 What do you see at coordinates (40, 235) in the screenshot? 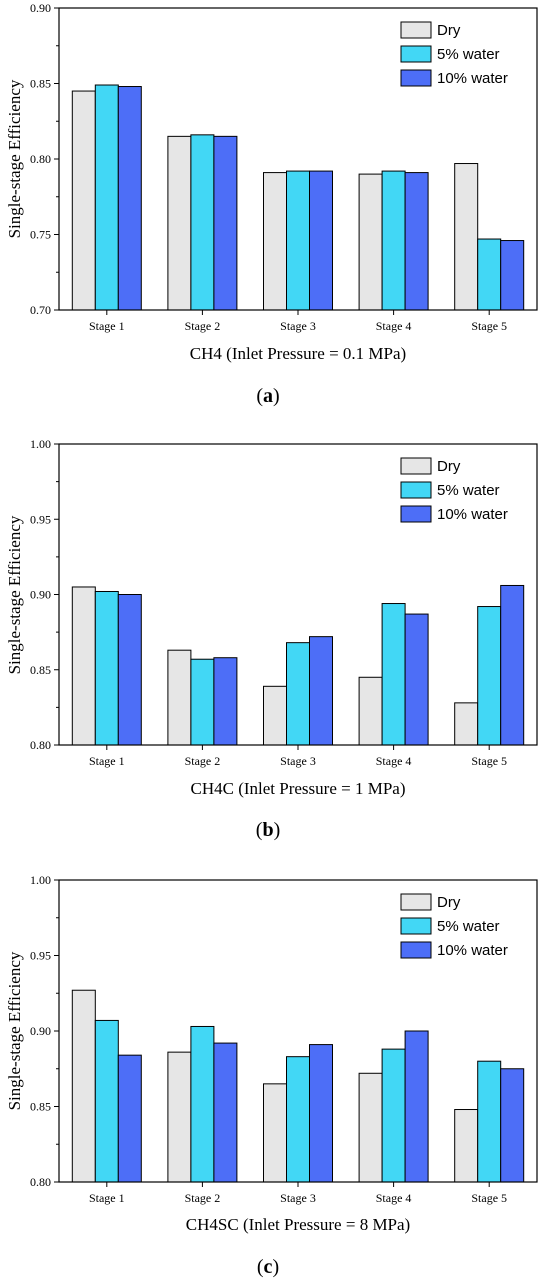
I see `y-tick-label: 0.75` at bounding box center [40, 235].